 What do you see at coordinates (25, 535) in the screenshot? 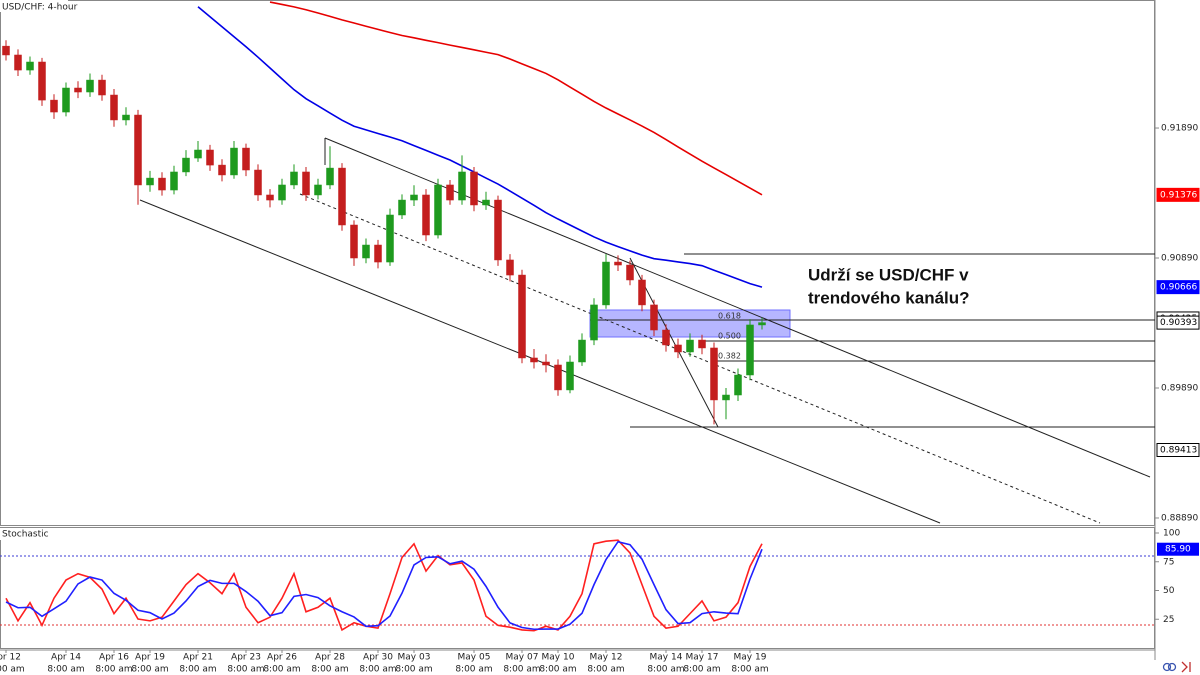
I see `panel-title: Stochastic` at bounding box center [25, 535].